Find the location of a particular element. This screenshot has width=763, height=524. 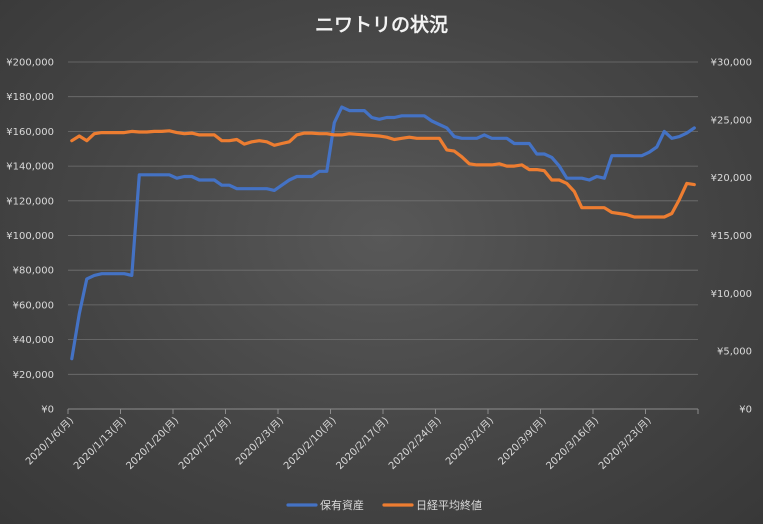

x-tick-label: 2020/3/9(月) is located at coordinates (522, 441).